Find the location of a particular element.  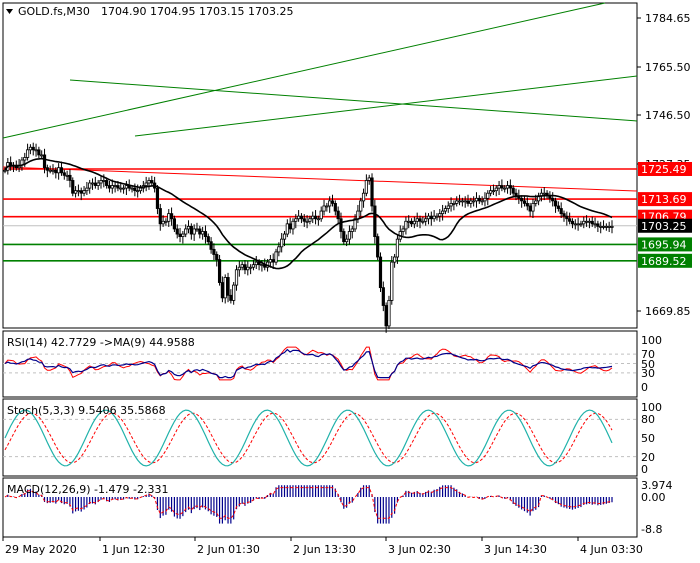

level-price-label: 1725.49 is located at coordinates (664, 169).